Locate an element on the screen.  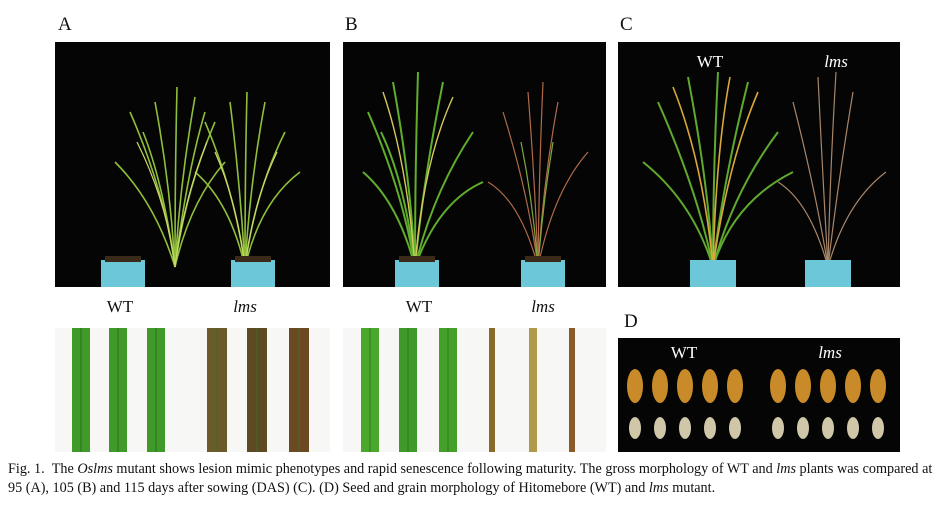
panel-a-plants-illustration is located at coordinates (201, 186).